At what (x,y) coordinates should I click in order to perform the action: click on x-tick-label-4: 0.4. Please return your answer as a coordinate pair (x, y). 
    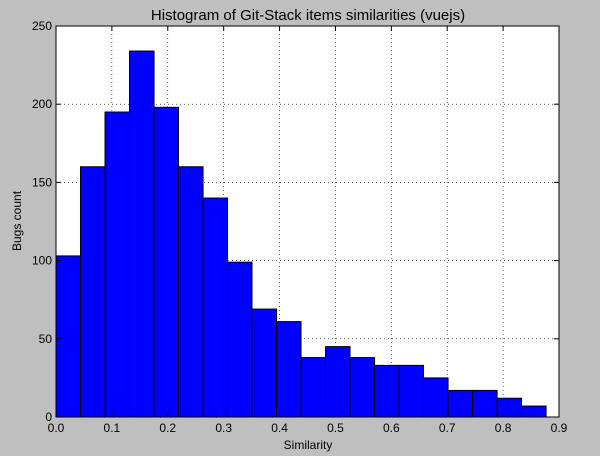
    Looking at the image, I should click on (279, 428).